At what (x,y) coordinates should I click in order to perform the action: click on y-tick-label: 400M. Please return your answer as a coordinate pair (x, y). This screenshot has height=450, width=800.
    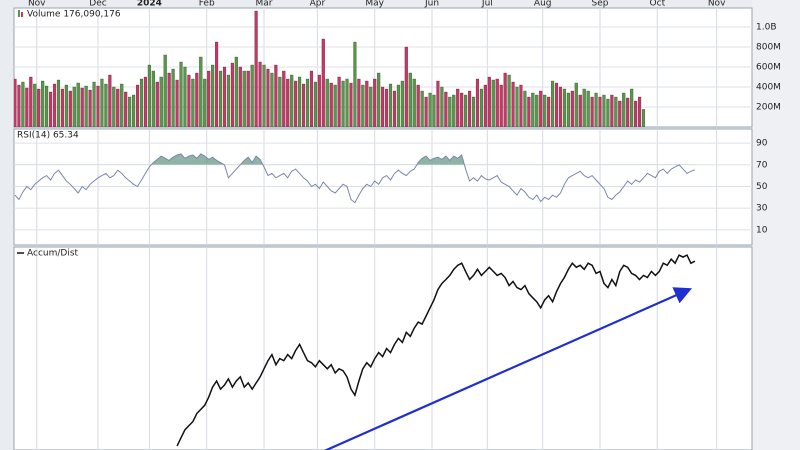
    Looking at the image, I should click on (768, 88).